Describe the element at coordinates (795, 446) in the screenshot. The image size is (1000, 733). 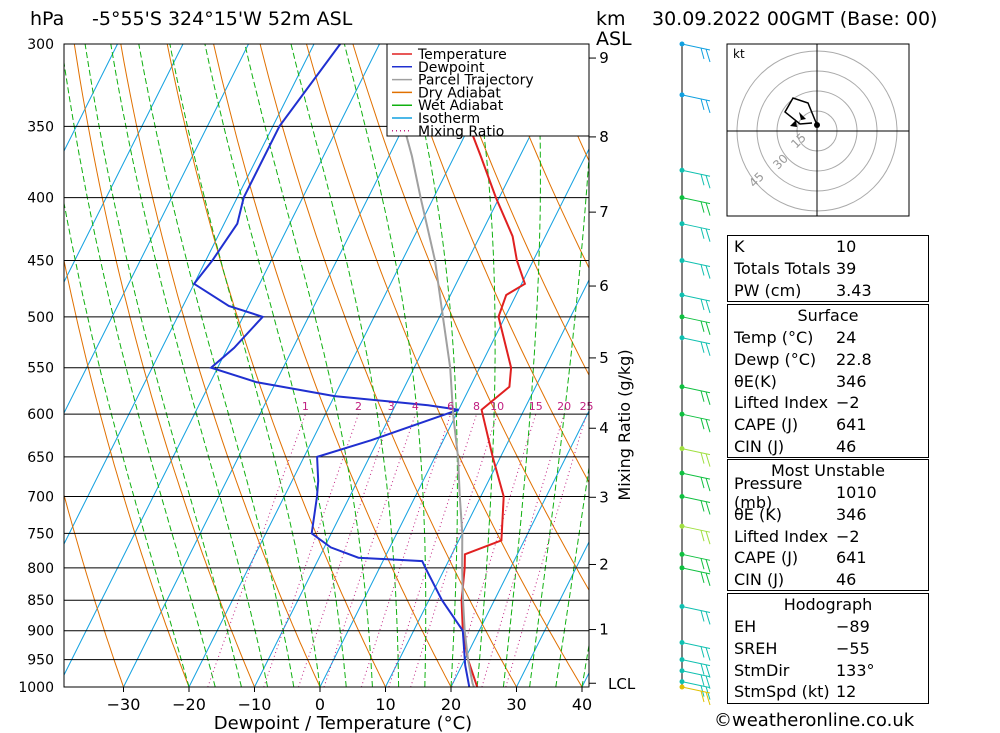
I see `surface-row: CIN (J) 46` at that location.